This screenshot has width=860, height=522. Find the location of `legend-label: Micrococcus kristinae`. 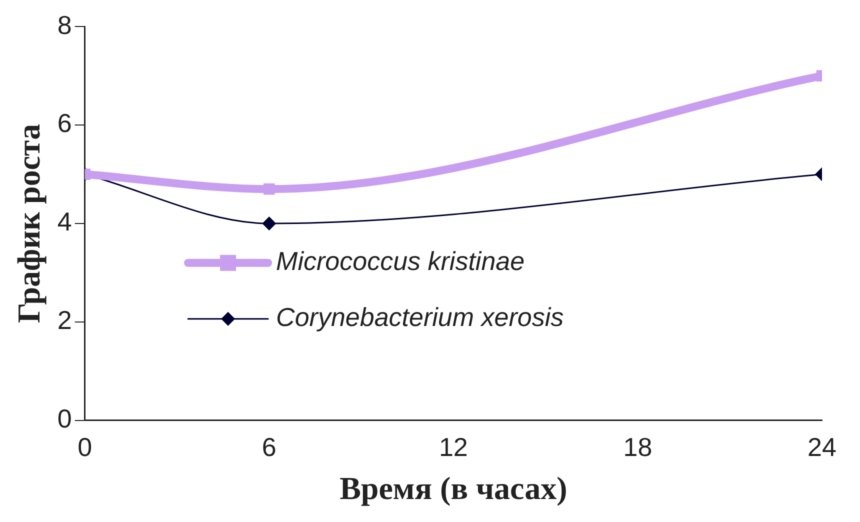

legend-label: Micrococcus kristinae is located at coordinates (400, 261).